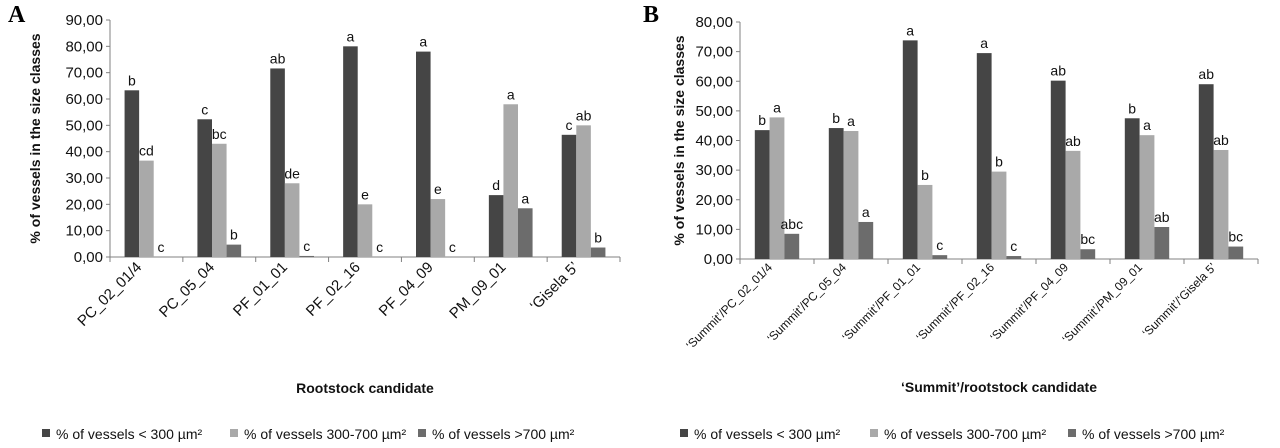 This screenshot has height=448, width=1280. What do you see at coordinates (146, 151) in the screenshot?
I see `bar-sig-label: cd` at bounding box center [146, 151].